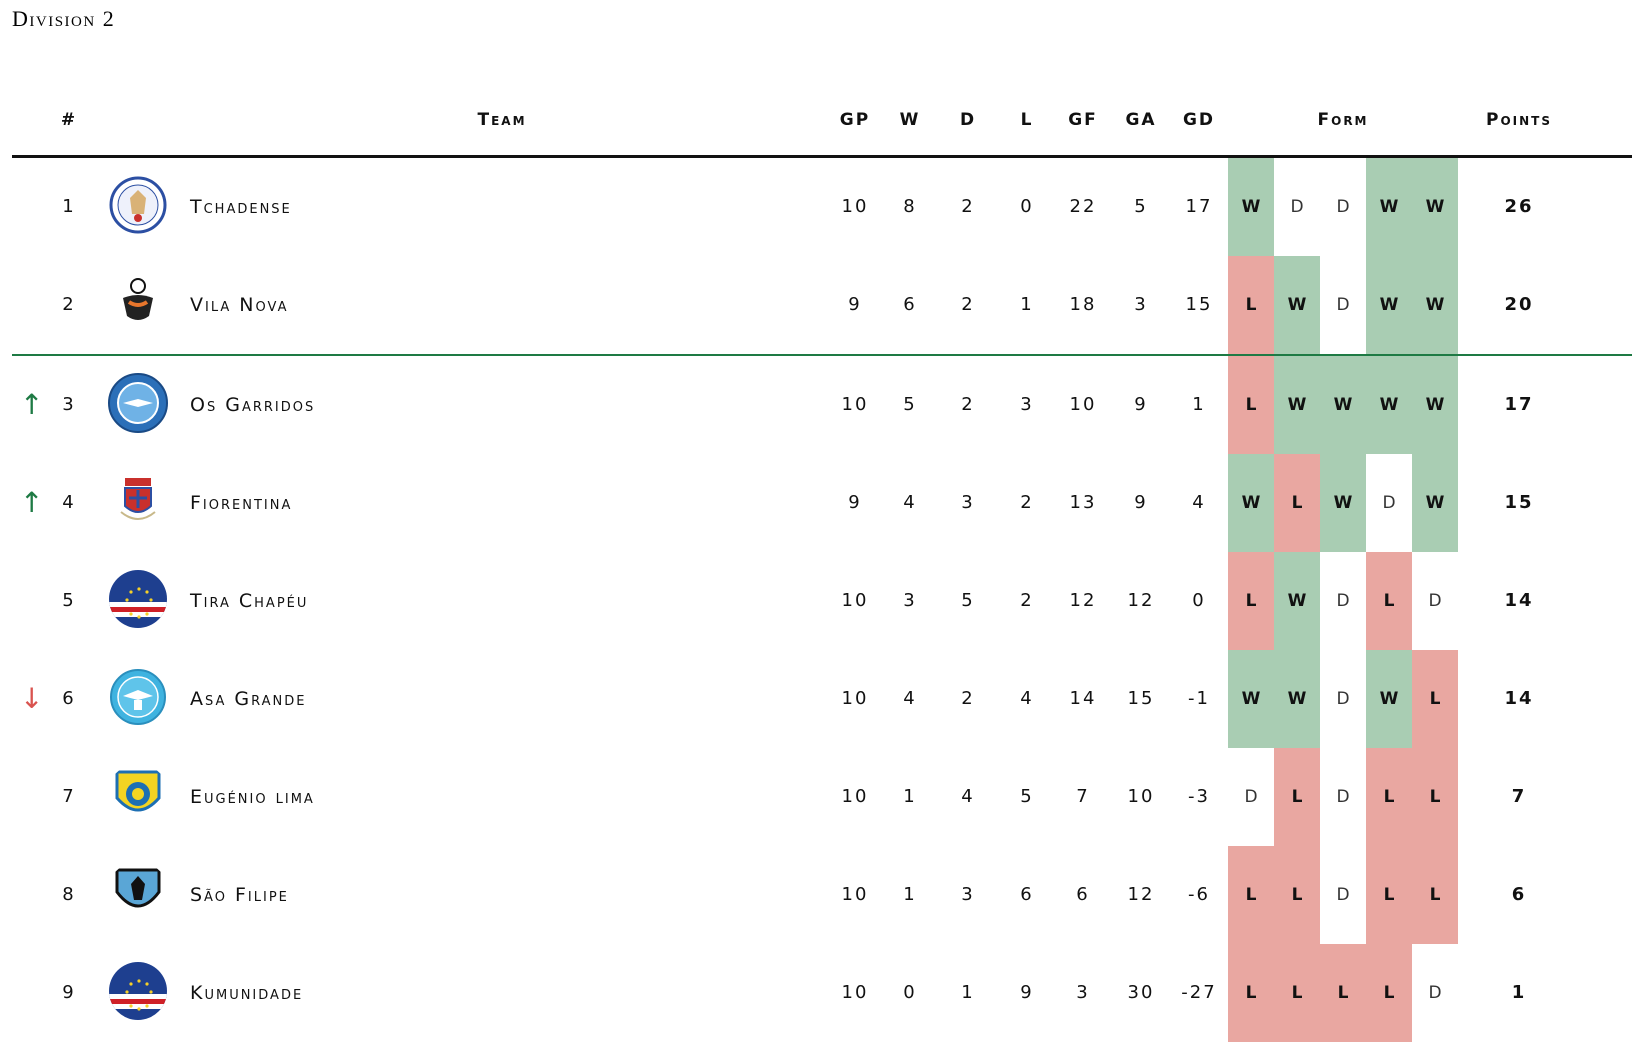  Describe the element at coordinates (1519, 404) in the screenshot. I see `points-cell: 17` at that location.